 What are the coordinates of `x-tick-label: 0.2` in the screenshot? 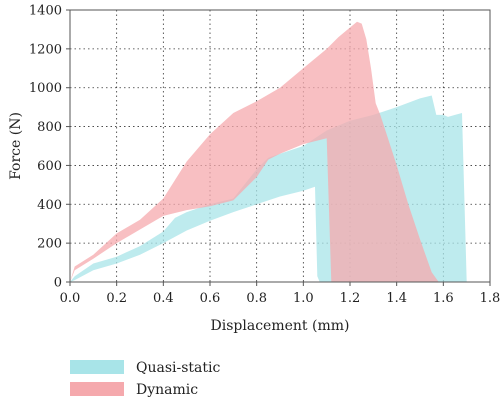 It's located at (116, 298).